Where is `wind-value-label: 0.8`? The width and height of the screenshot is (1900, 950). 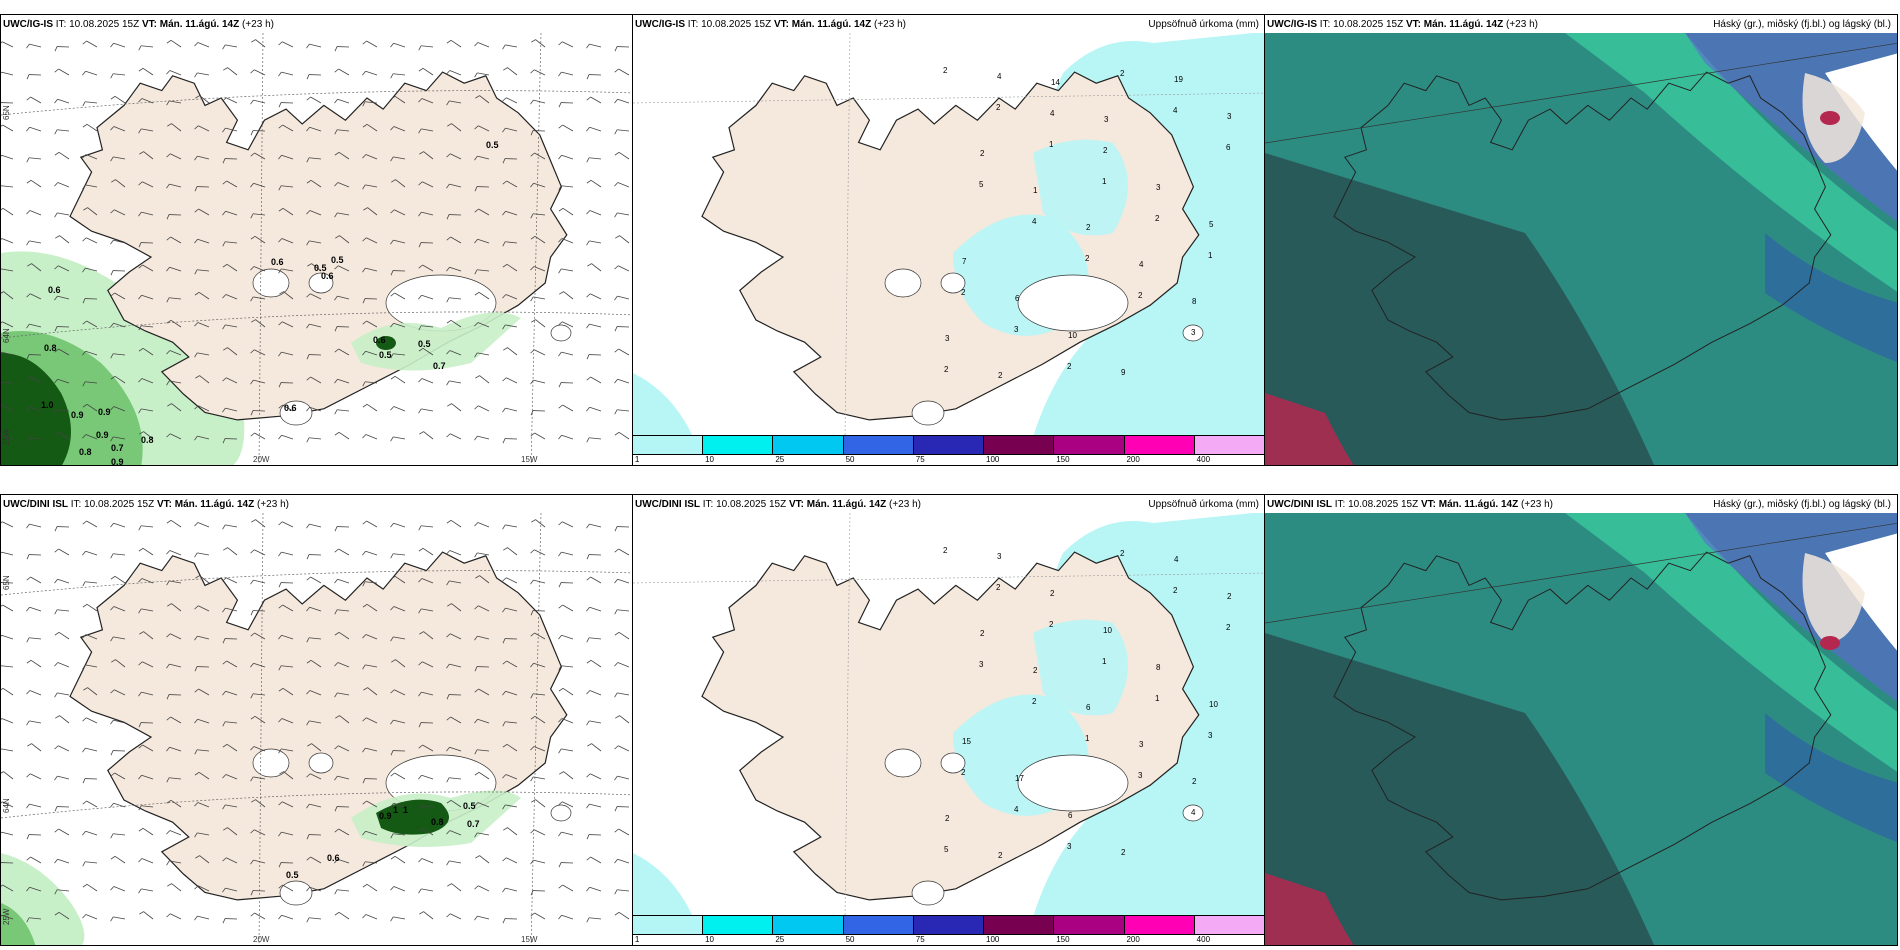 wind-value-label: 0.8 is located at coordinates (437, 822).